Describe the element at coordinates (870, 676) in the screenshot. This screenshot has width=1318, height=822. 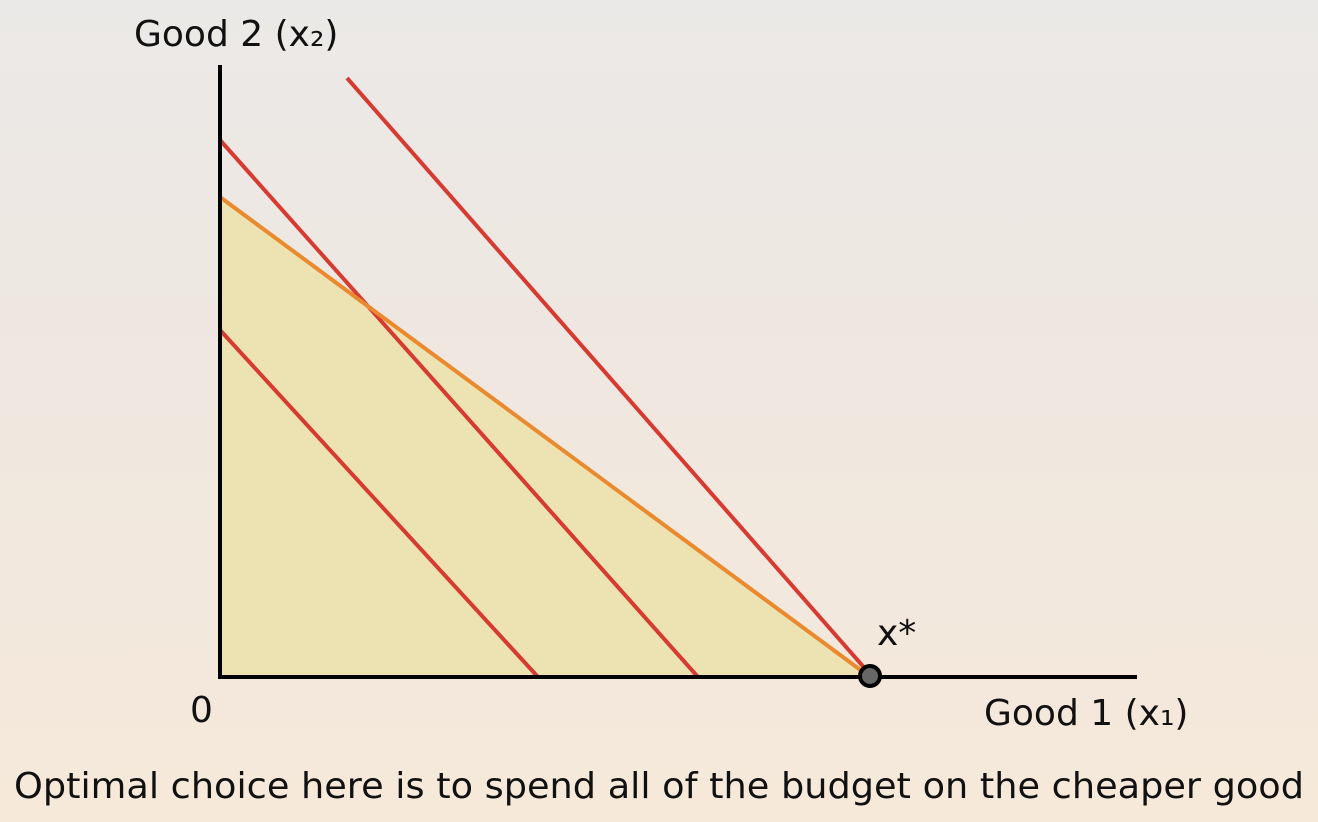
I see `optimum-point` at that location.